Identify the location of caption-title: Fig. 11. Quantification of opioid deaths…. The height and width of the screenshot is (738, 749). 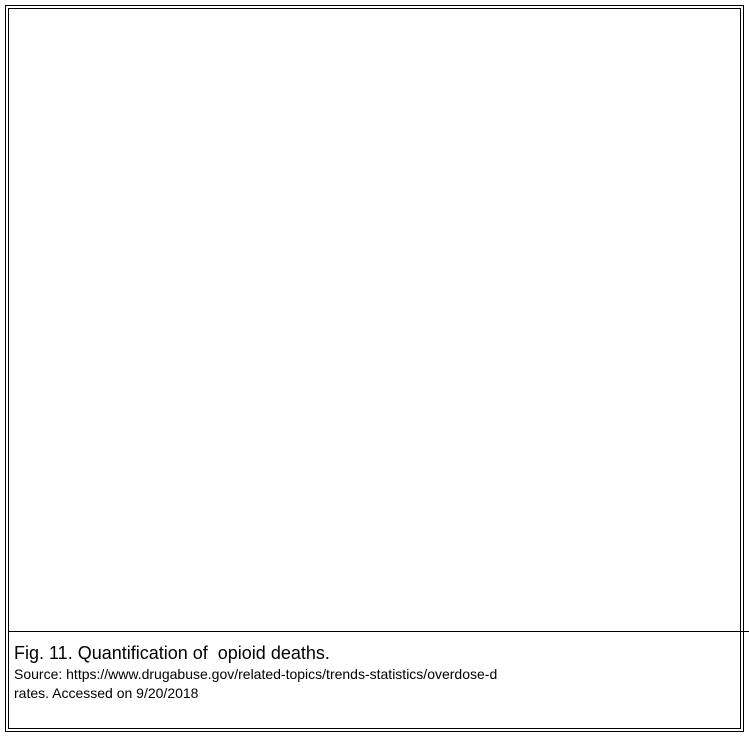
(172, 653).